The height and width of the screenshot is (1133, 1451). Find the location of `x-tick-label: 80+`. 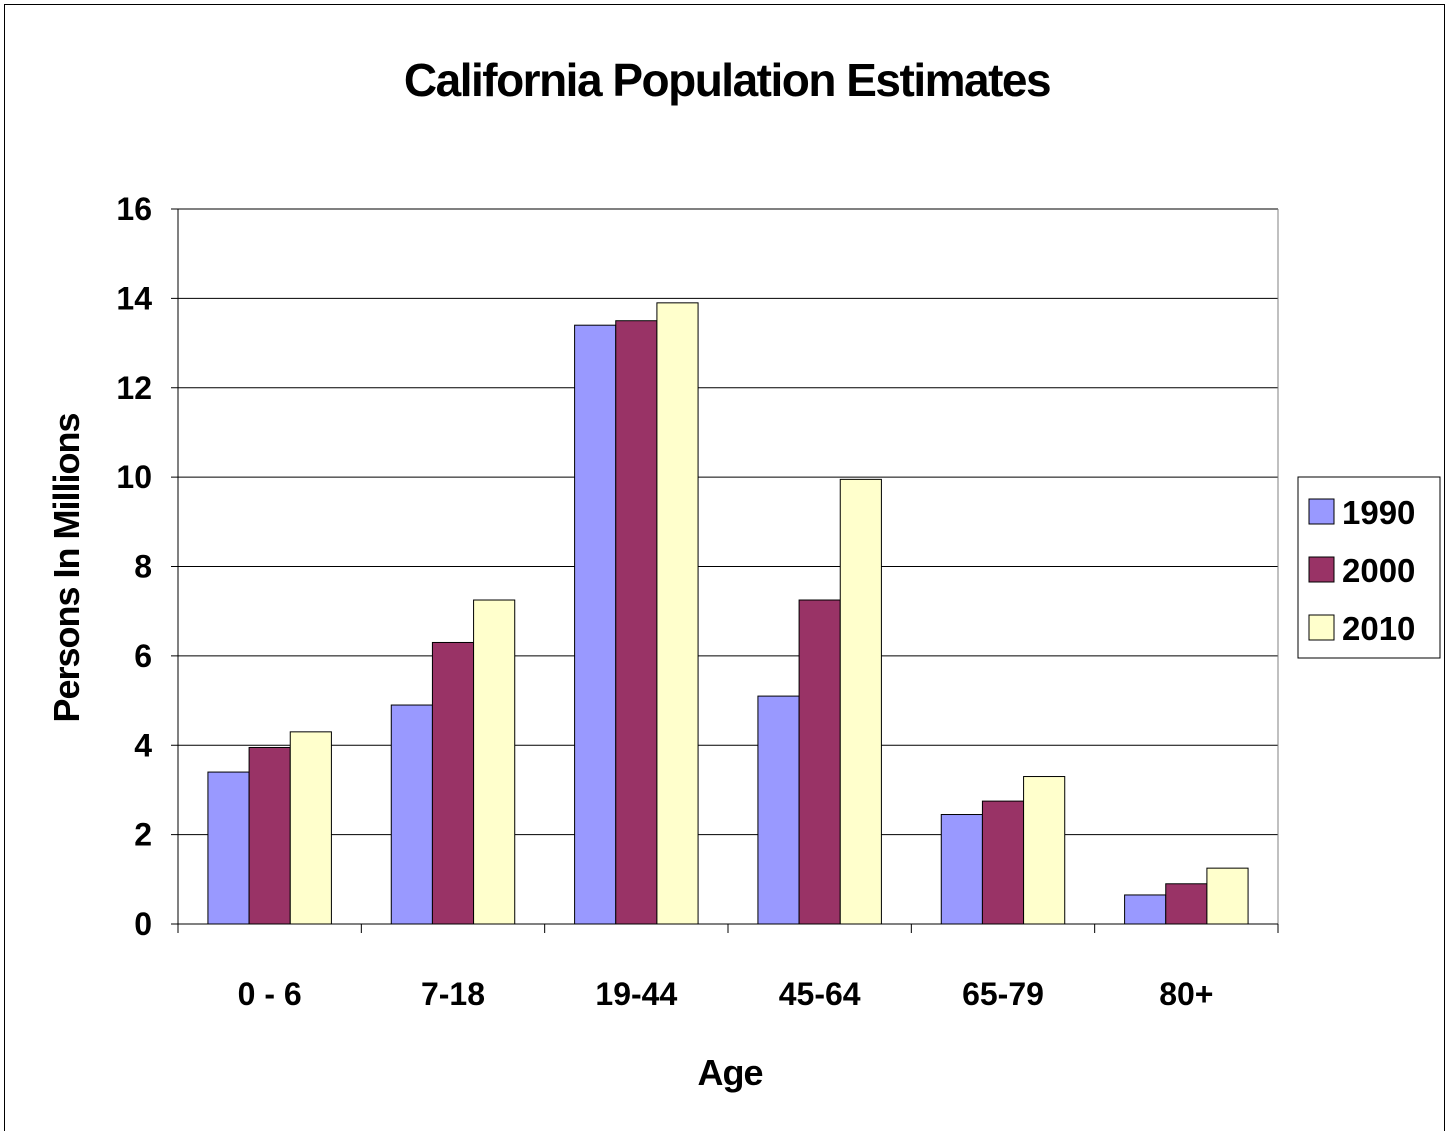

x-tick-label: 80+ is located at coordinates (1186, 994).